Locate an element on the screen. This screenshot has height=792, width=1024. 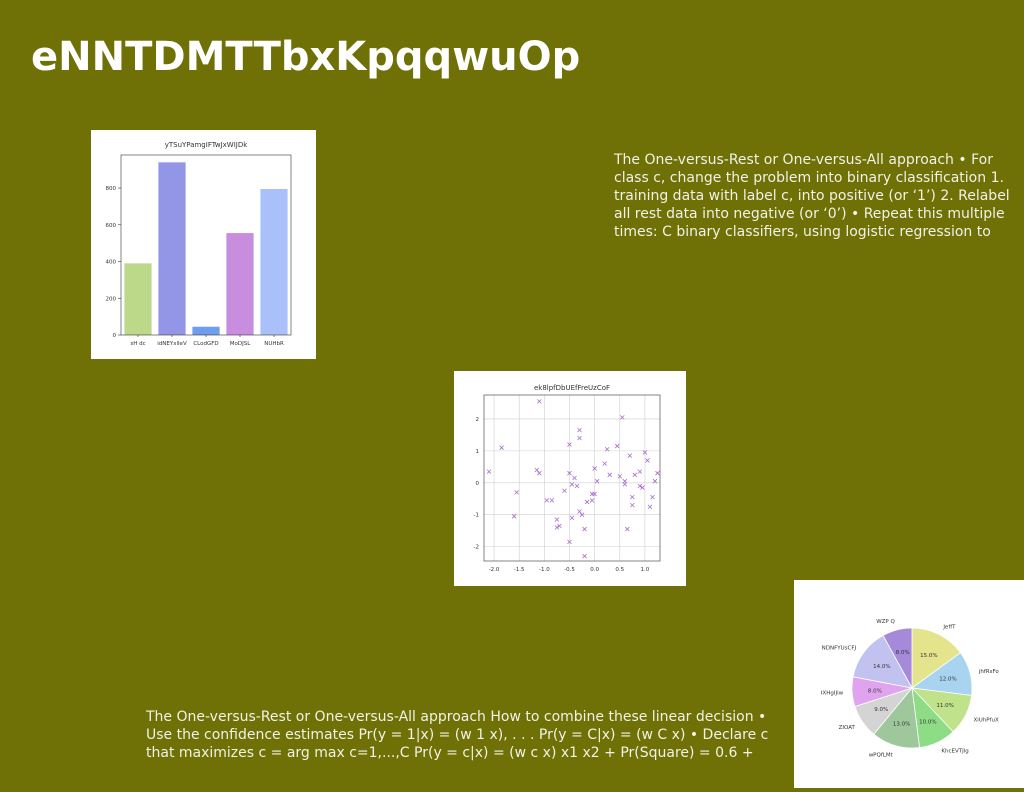
pie-slice-label: jhfRsFo is located at coordinates (989, 672).